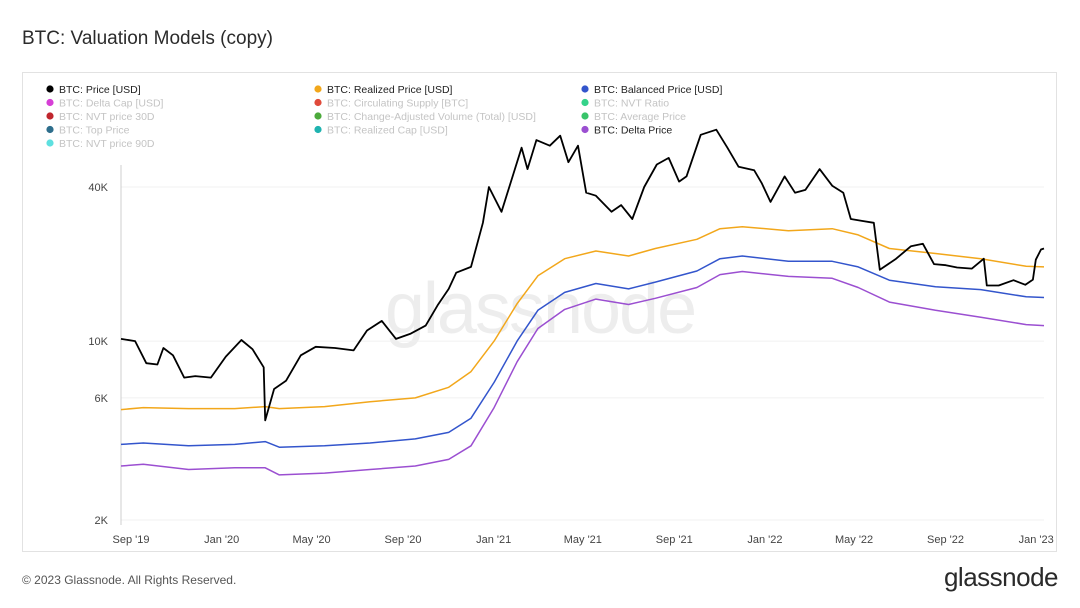  What do you see at coordinates (98, 342) in the screenshot?
I see `y-tick-label: 10K` at bounding box center [98, 342].